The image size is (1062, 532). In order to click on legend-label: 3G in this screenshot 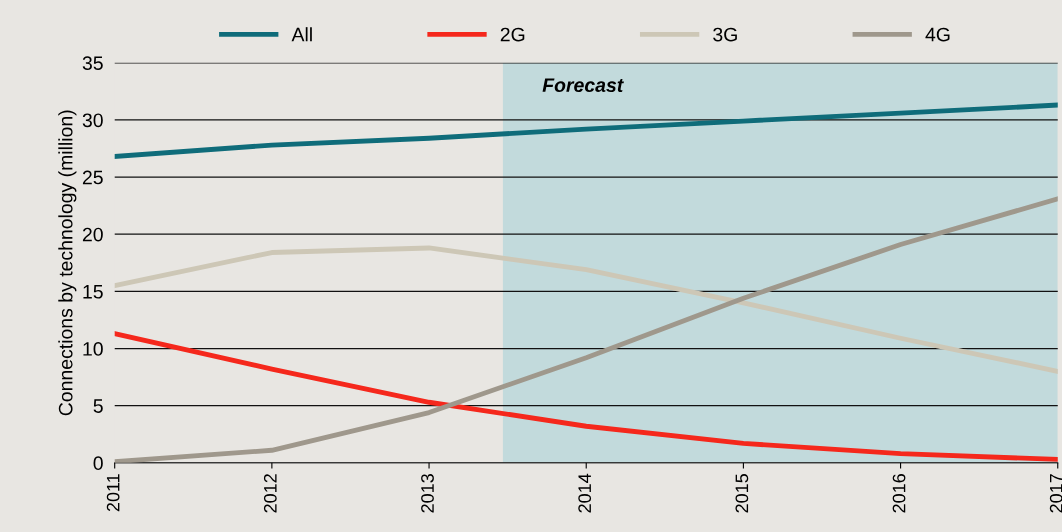, I will do `click(725, 34)`.